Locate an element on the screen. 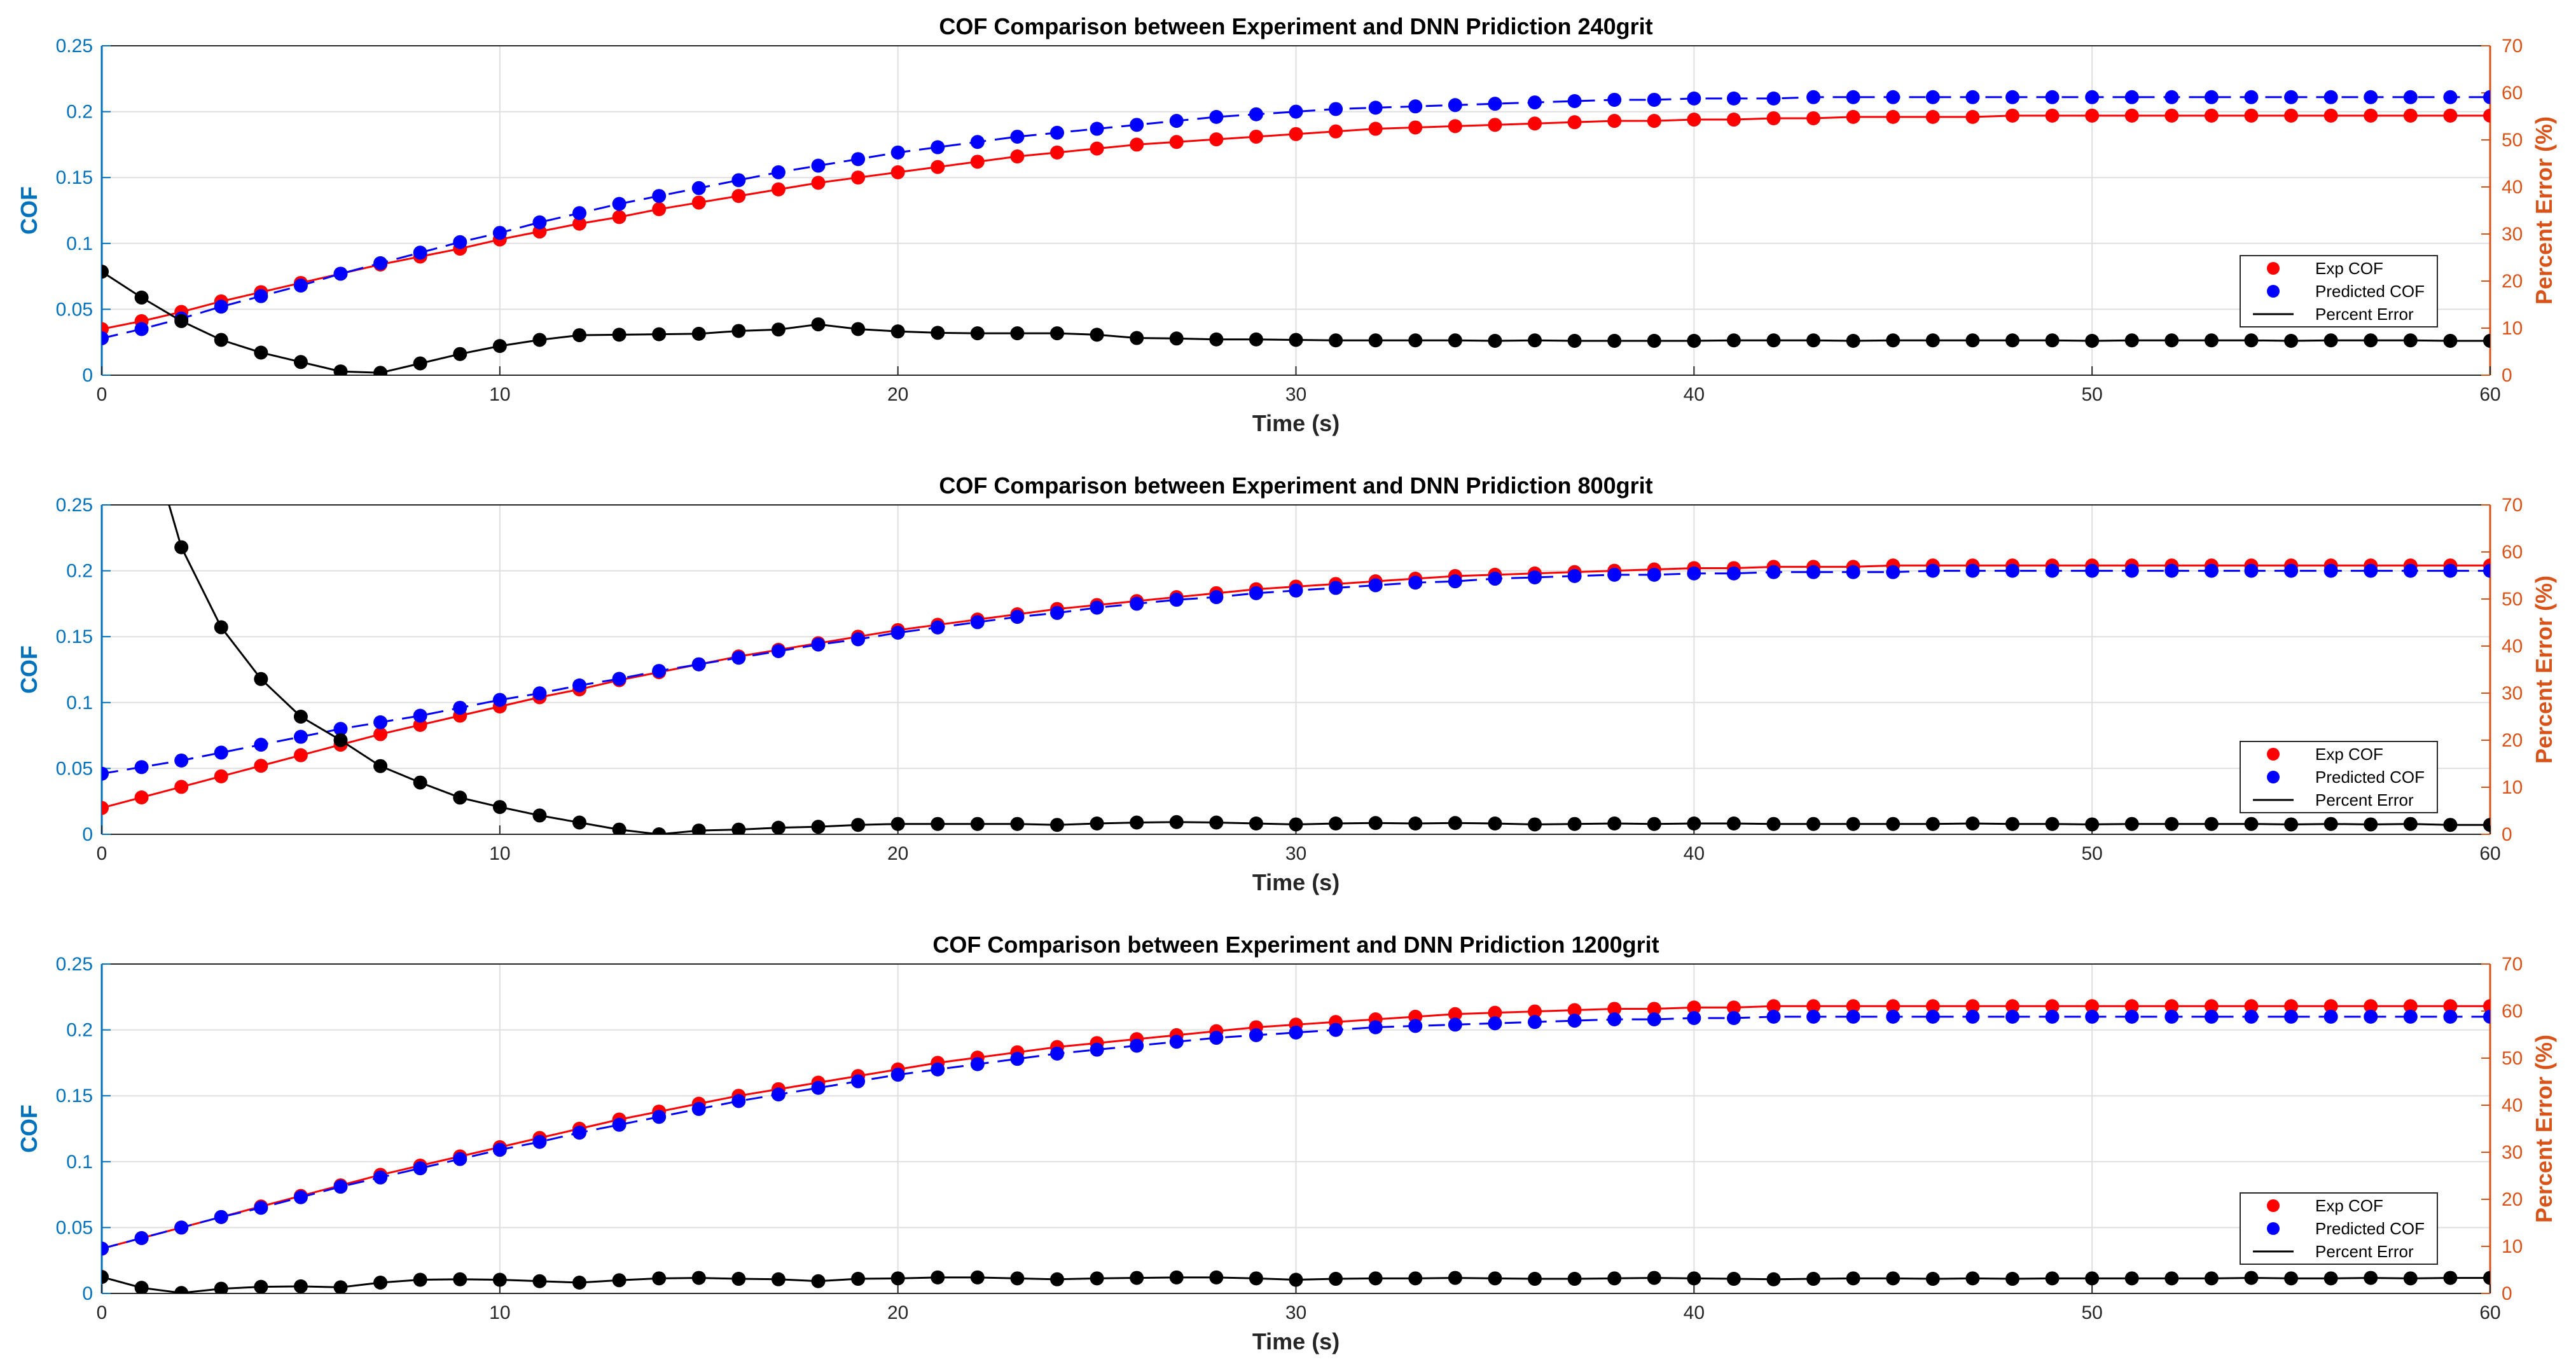 Image resolution: width=2576 pixels, height=1371 pixels. y-tick-label-left: 0.1 is located at coordinates (79, 702).